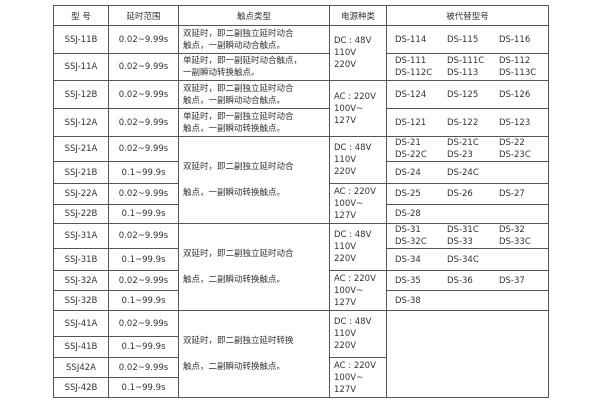  I want to click on replaced-model: DS-34C, so click(463, 259).